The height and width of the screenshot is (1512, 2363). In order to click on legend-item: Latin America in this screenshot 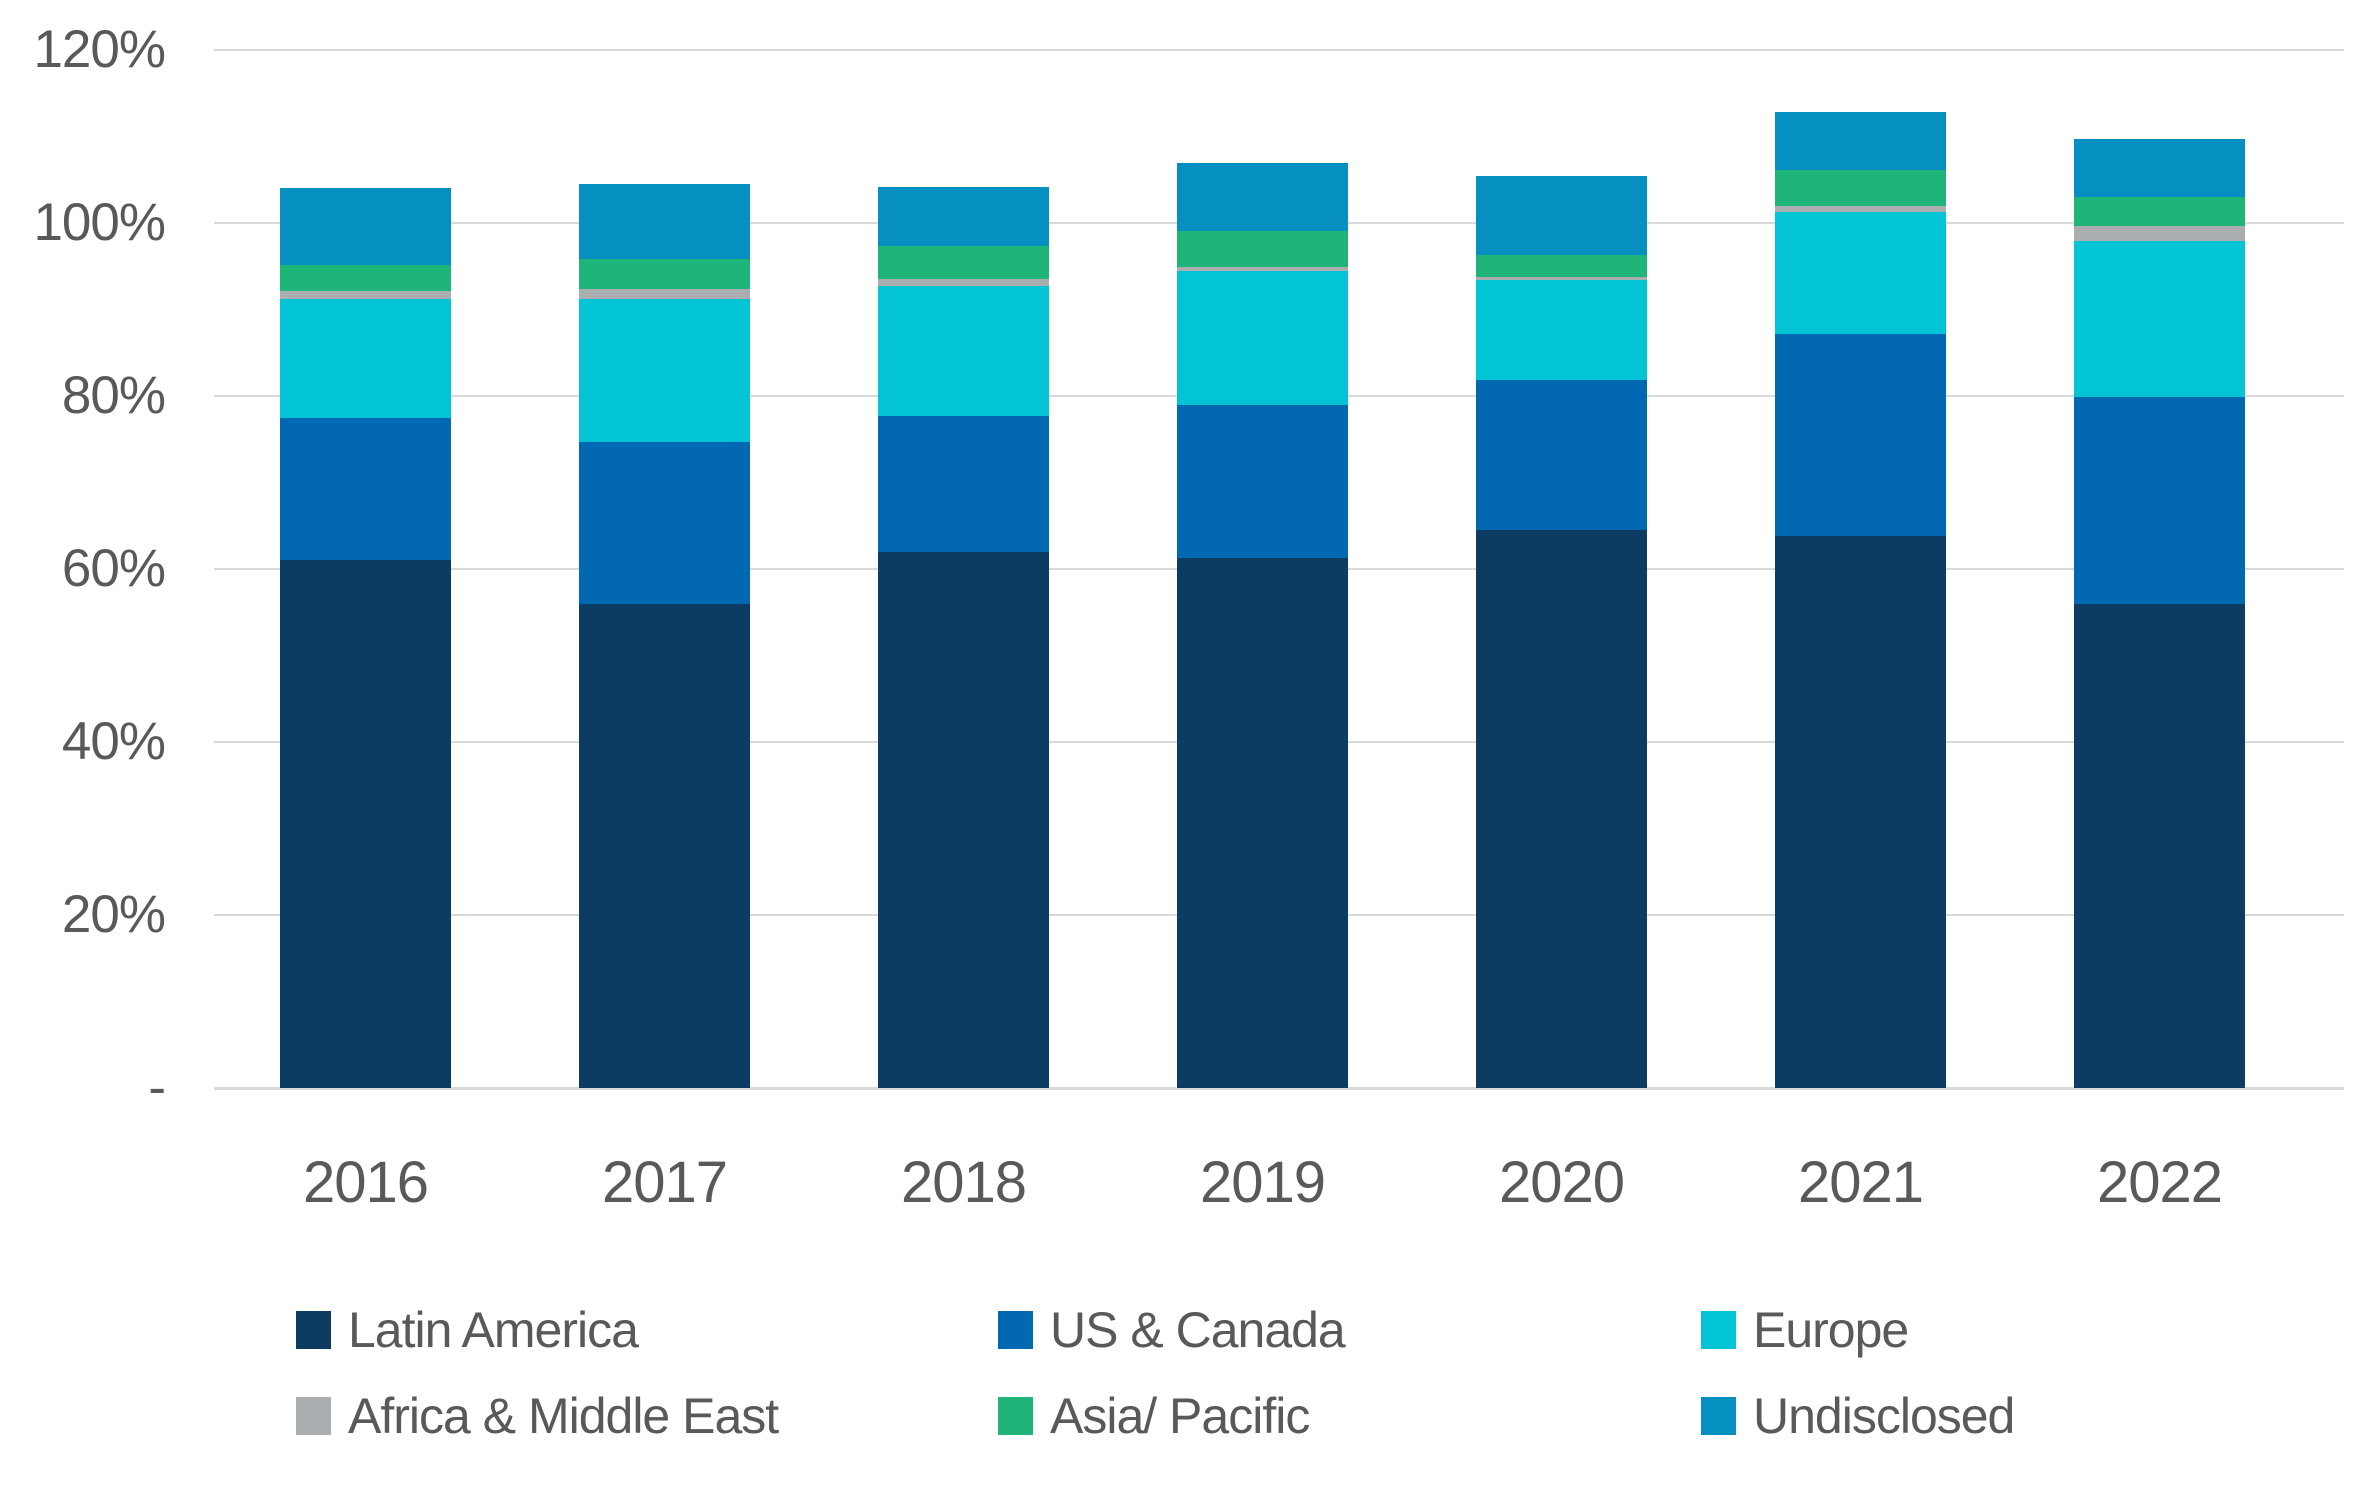, I will do `click(467, 1330)`.